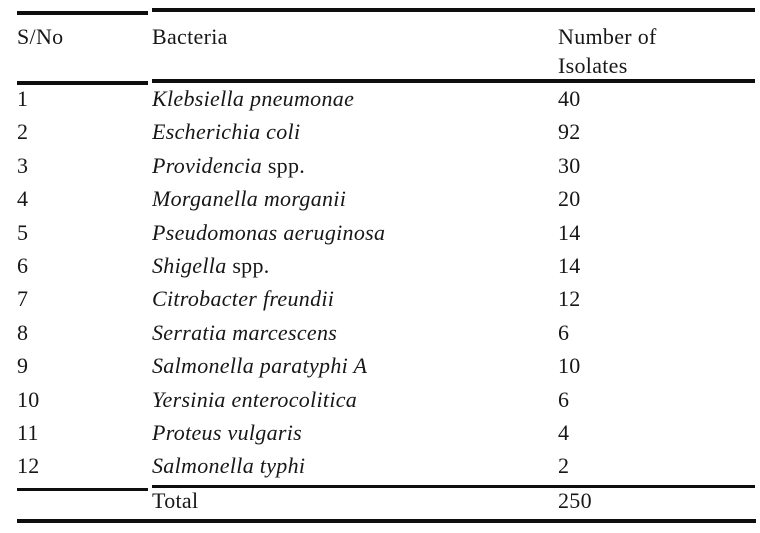  Describe the element at coordinates (569, 299) in the screenshot. I see `cell-isolate-count: 12` at that location.